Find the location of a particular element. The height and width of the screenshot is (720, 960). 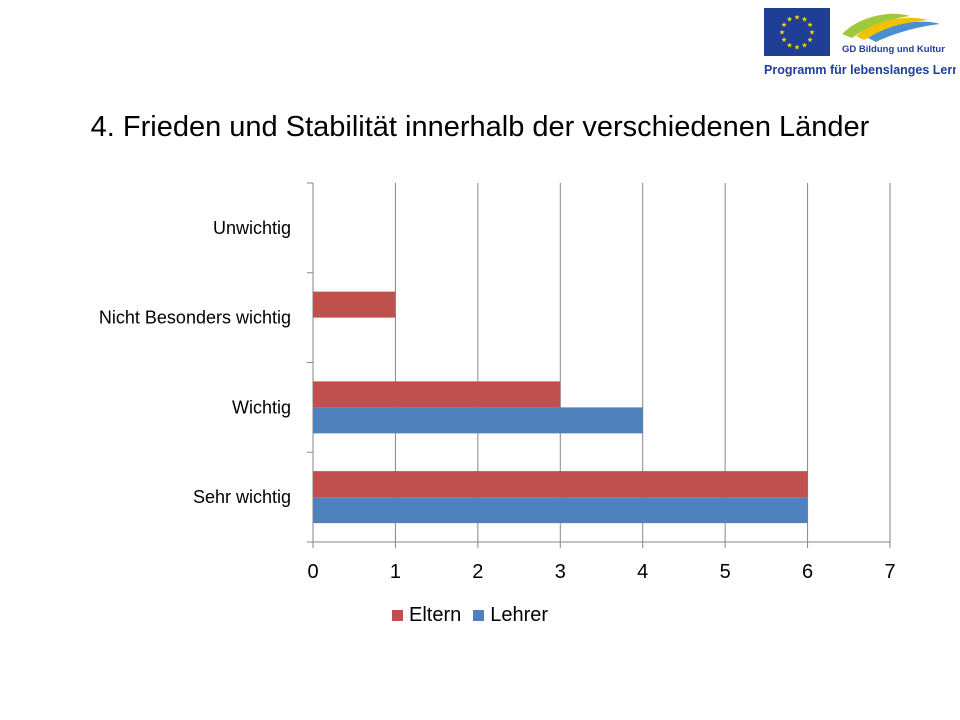

legend-item-lehrer: Lehrer is located at coordinates (510, 615).